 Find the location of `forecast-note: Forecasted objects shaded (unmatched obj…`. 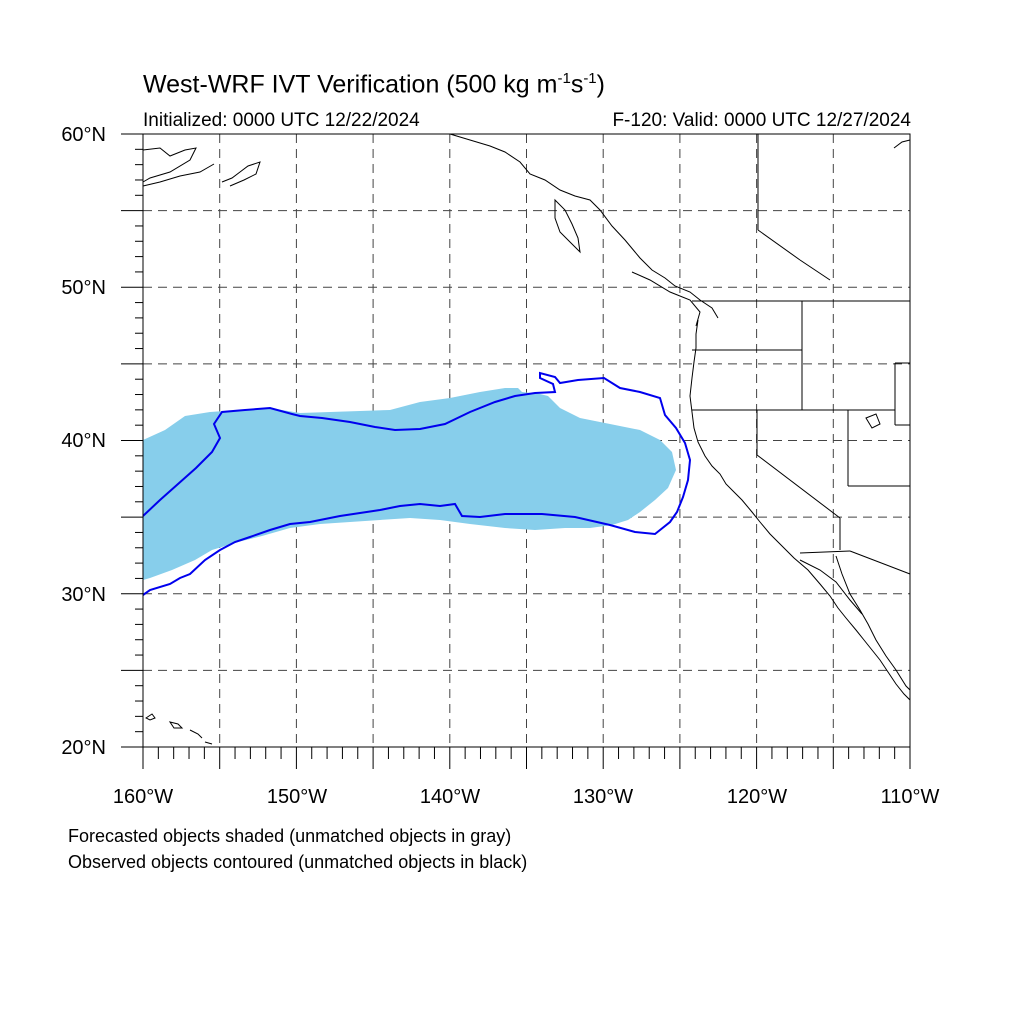

forecast-note: Forecasted objects shaded (unmatched obj… is located at coordinates (290, 836).